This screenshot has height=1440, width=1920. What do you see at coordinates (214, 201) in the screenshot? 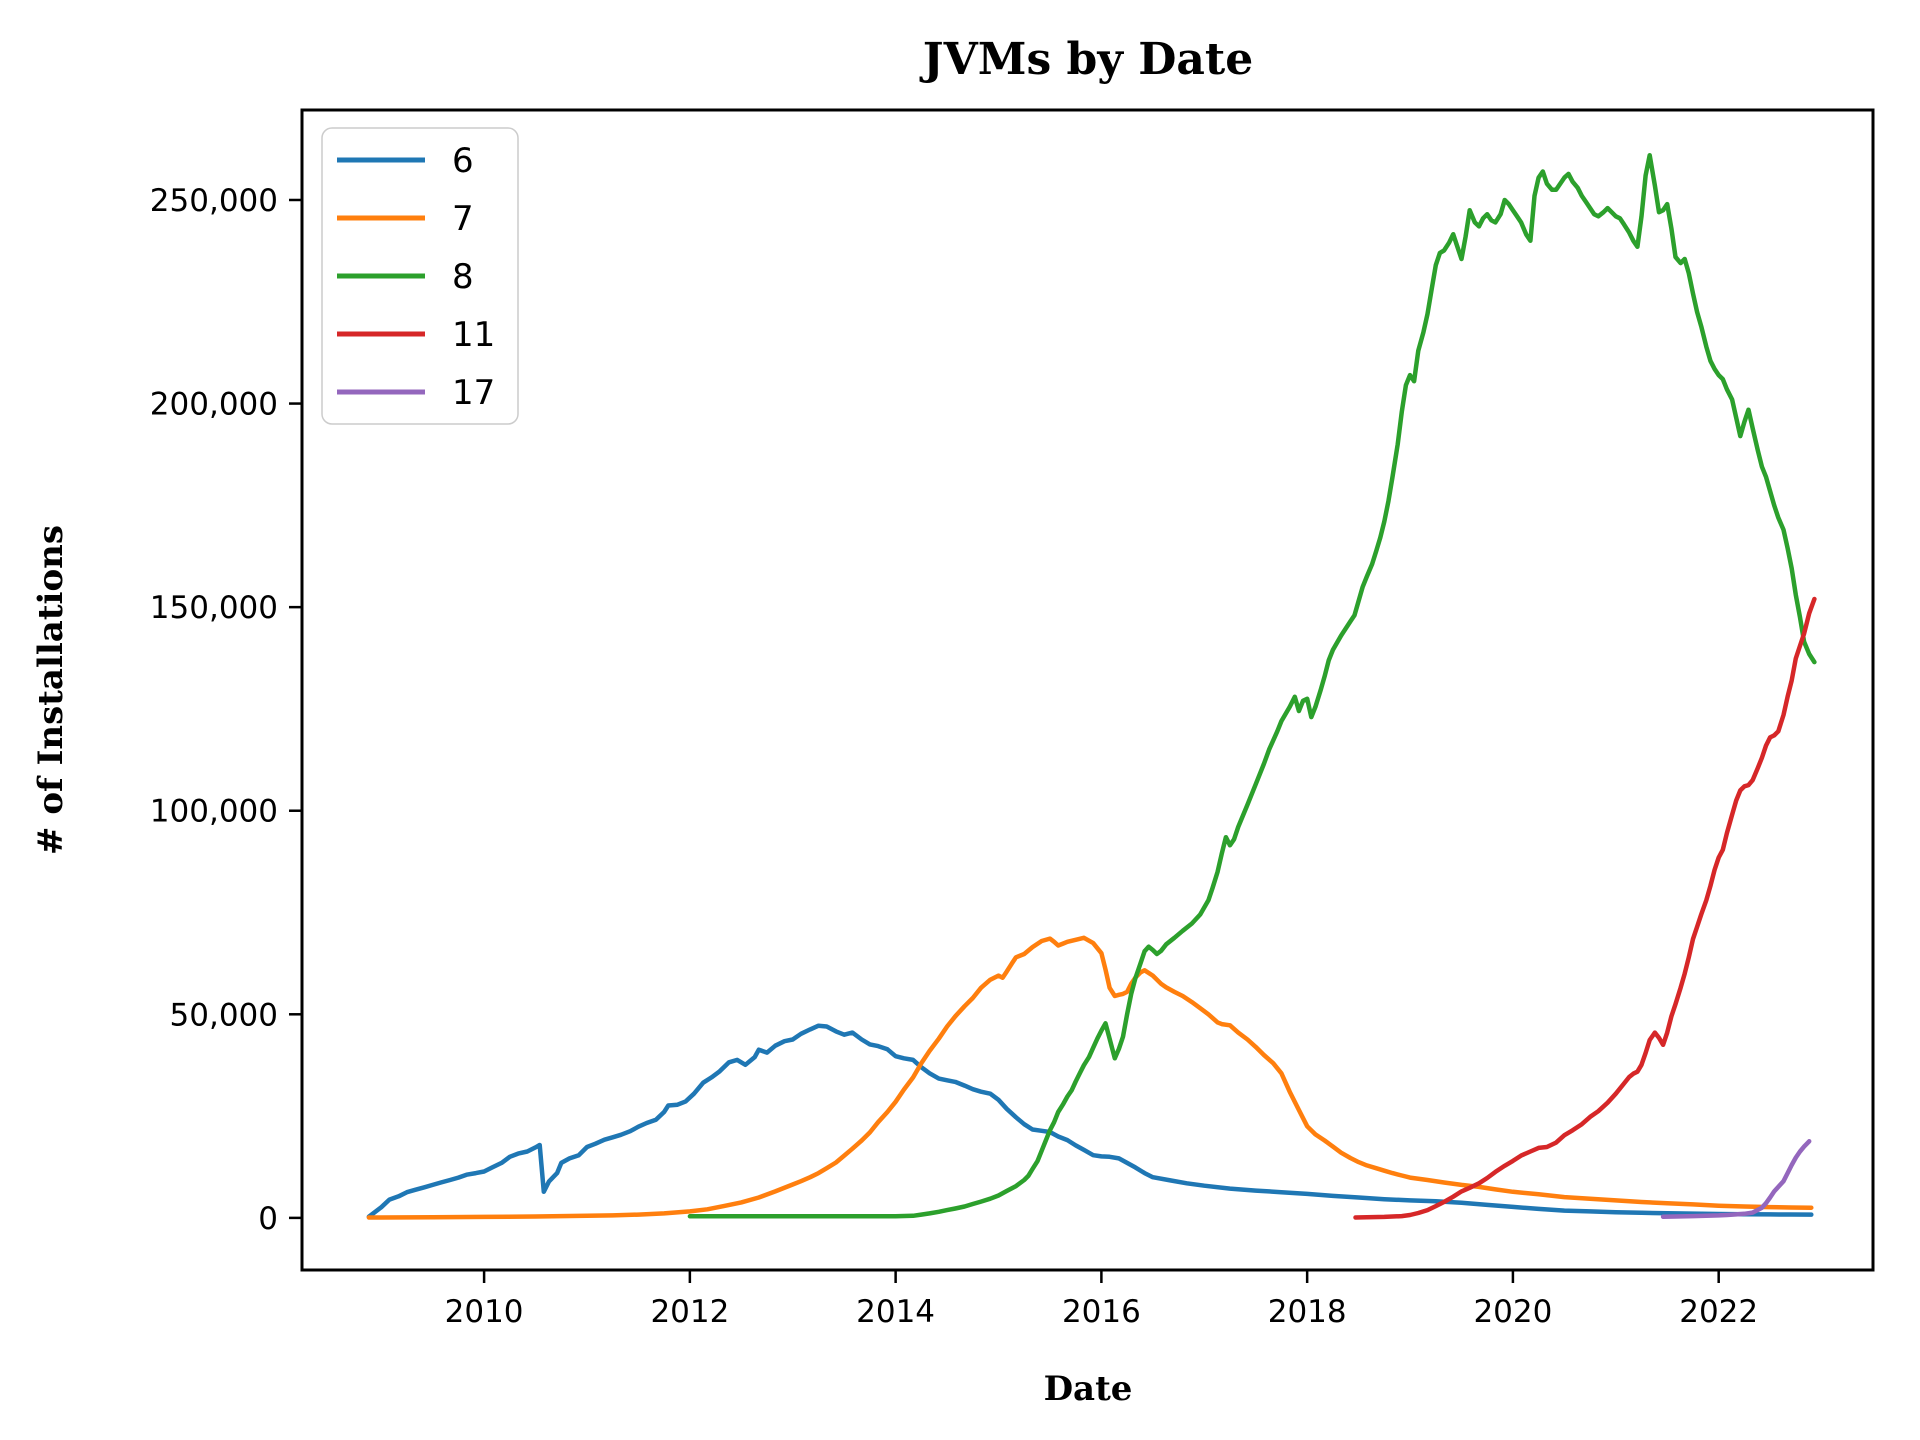
I see `y-tick-label: 250,000` at bounding box center [214, 201].